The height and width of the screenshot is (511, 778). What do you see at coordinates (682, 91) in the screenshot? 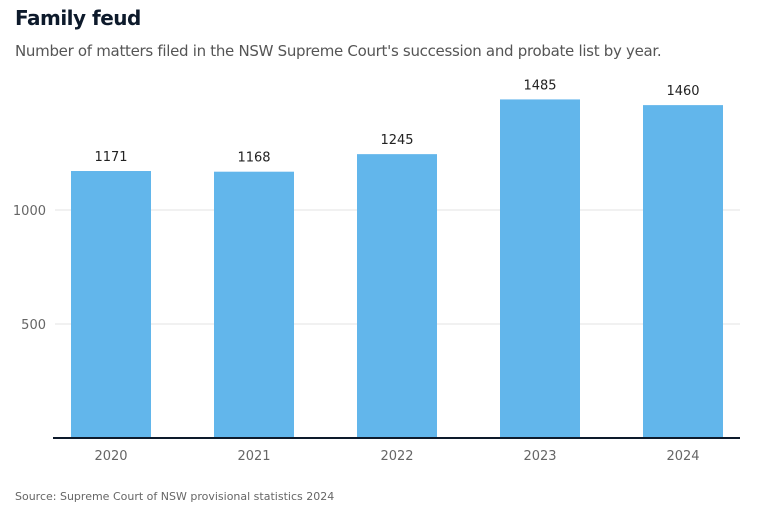
I see `data-label: 1460` at bounding box center [682, 91].